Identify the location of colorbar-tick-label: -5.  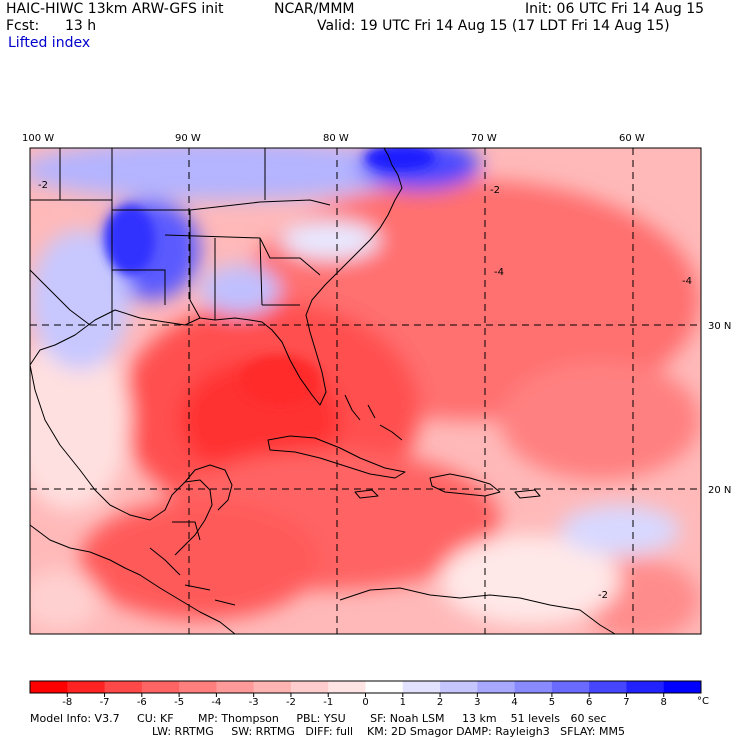
(179, 702).